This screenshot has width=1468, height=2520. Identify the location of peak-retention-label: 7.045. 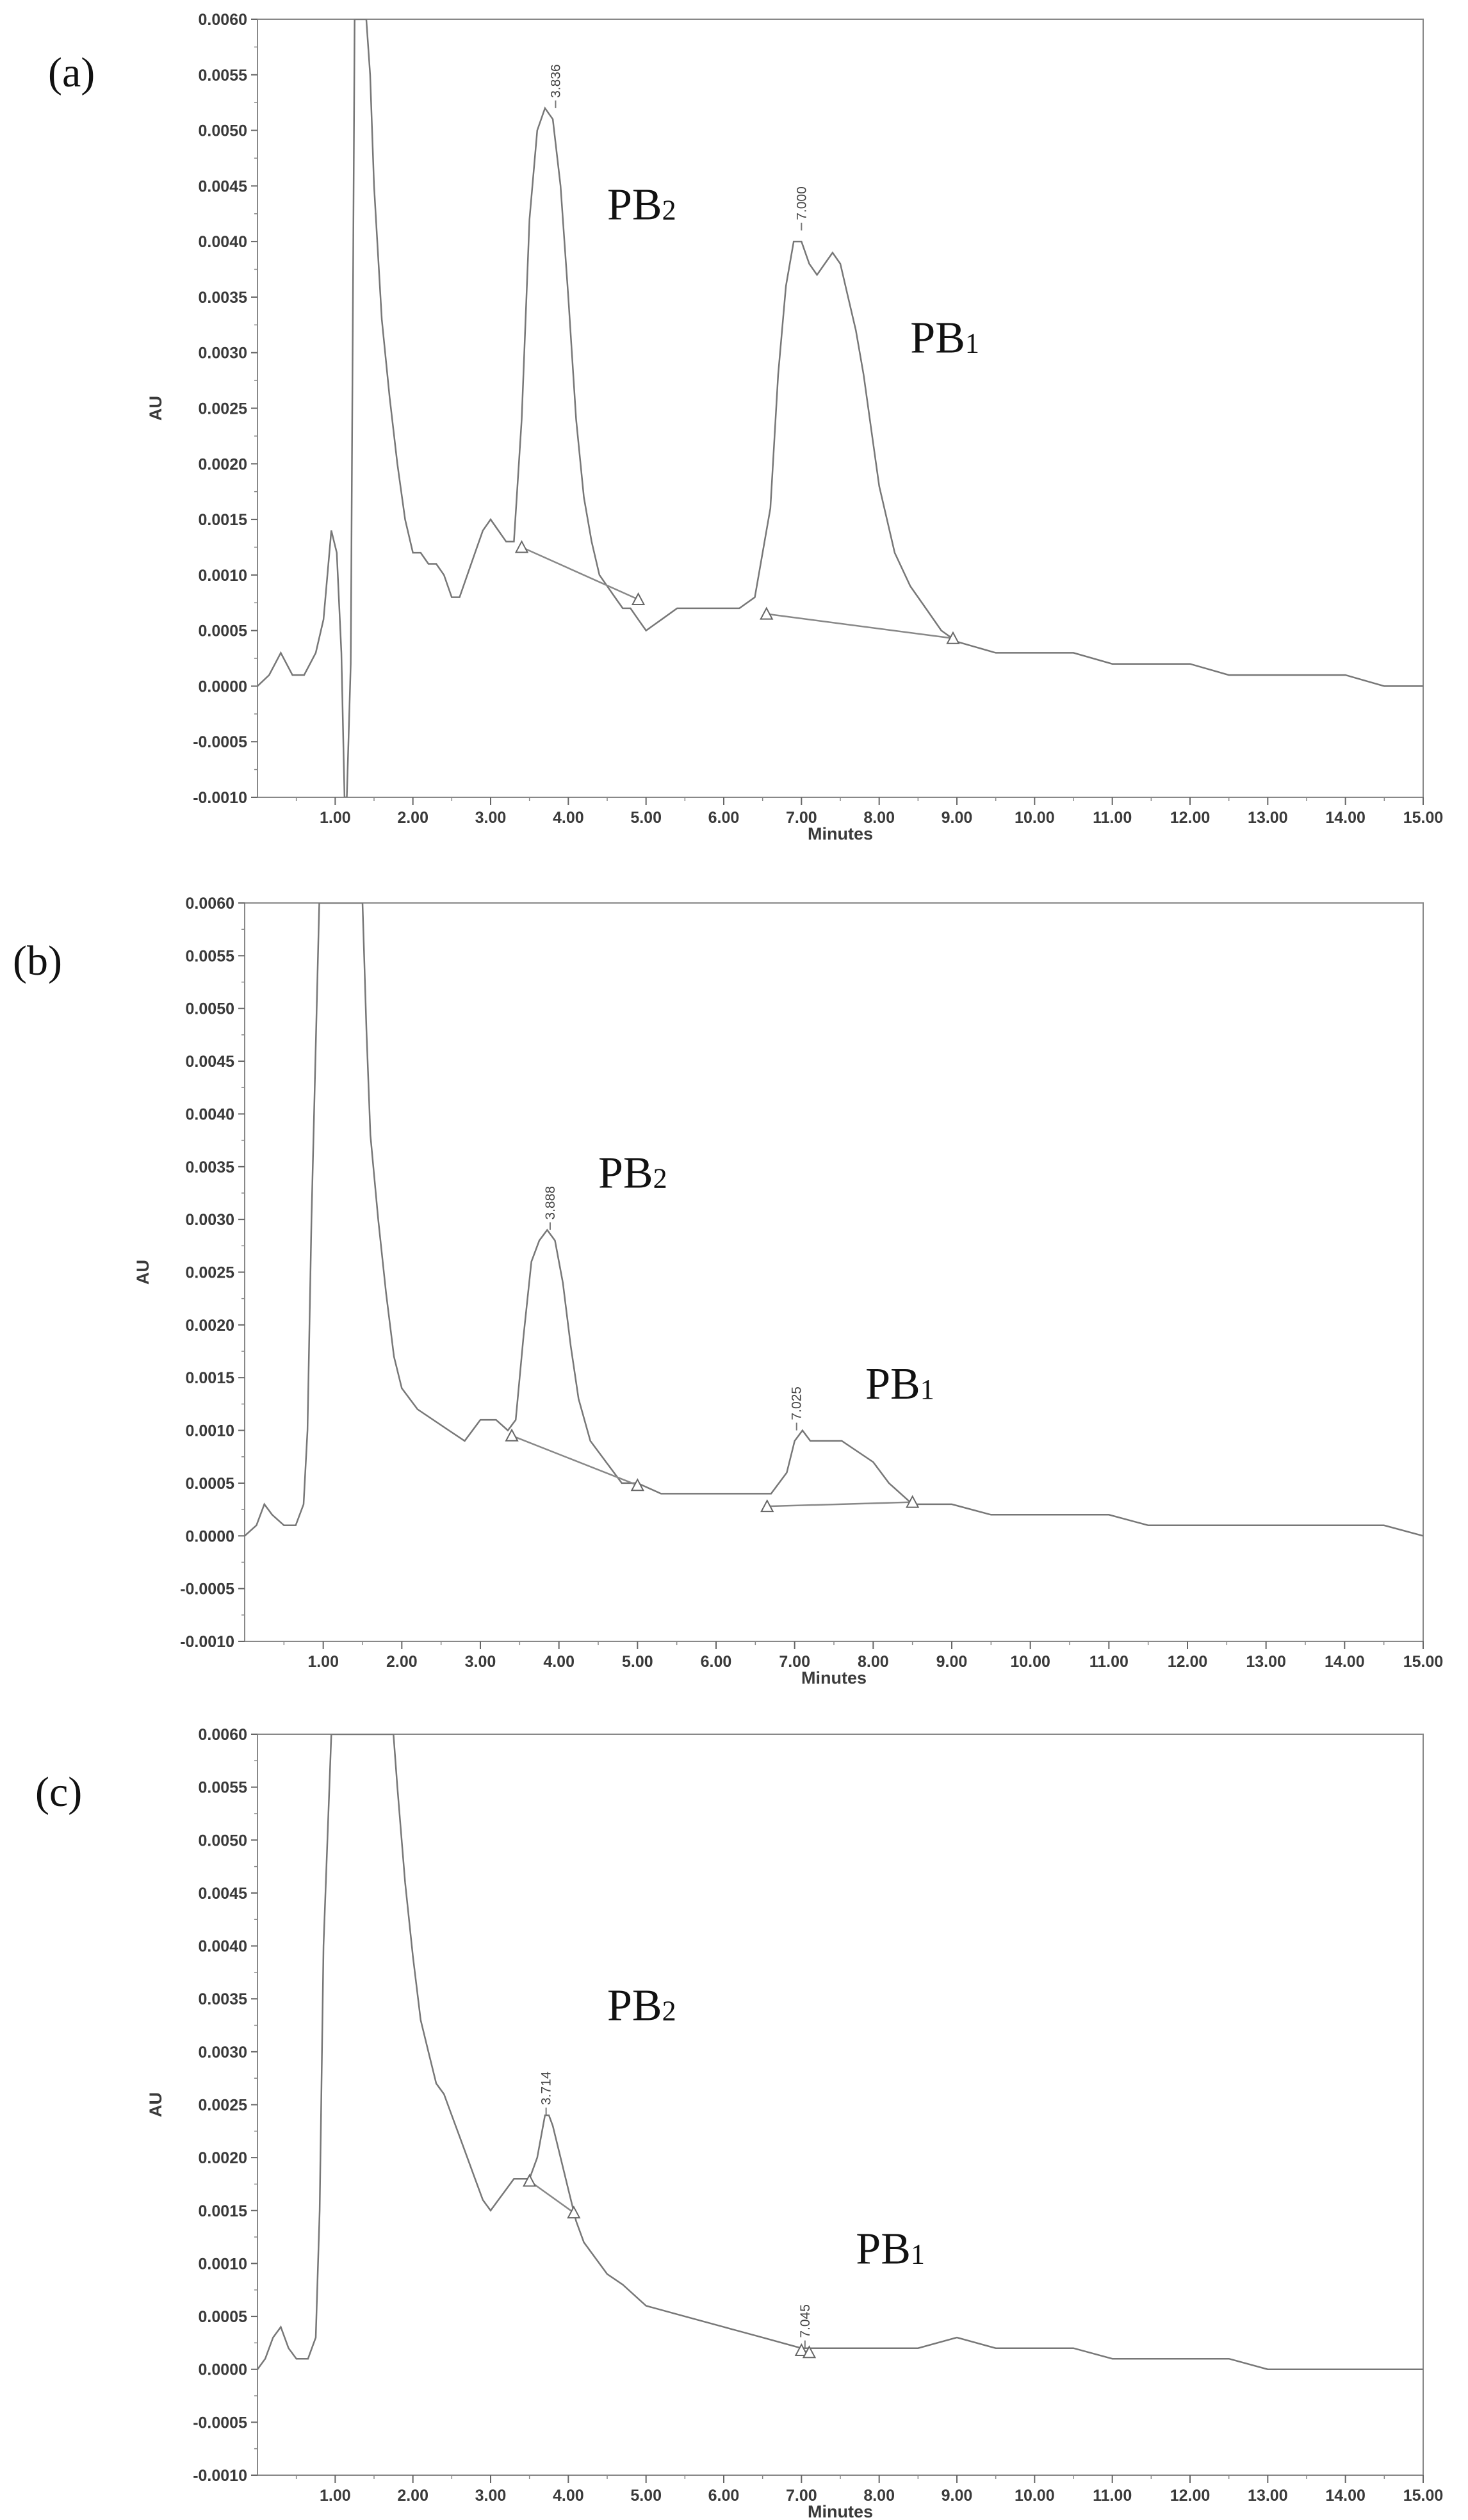
(805, 2321).